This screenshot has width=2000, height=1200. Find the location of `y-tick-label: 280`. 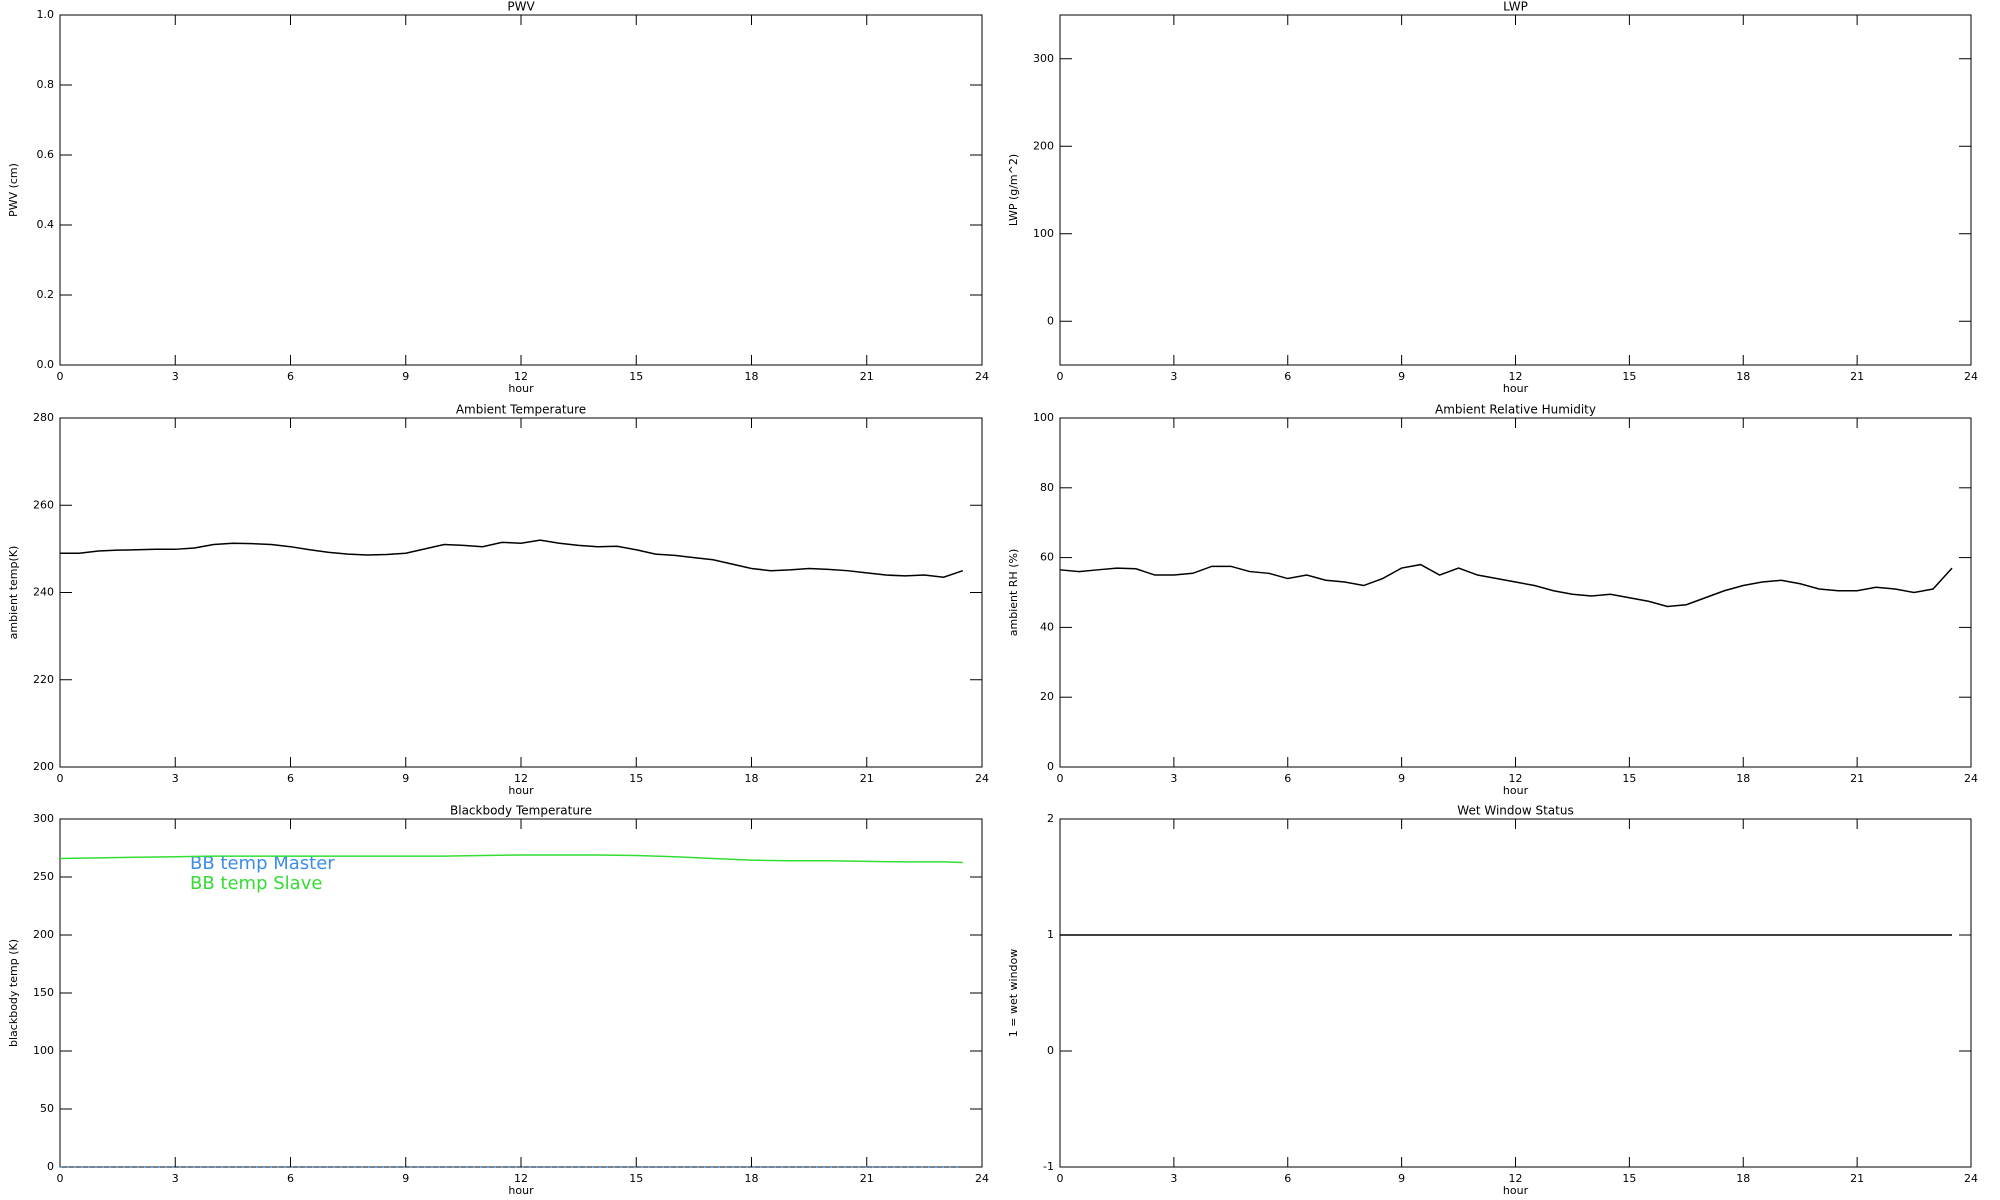

y-tick-label: 280 is located at coordinates (43, 417).